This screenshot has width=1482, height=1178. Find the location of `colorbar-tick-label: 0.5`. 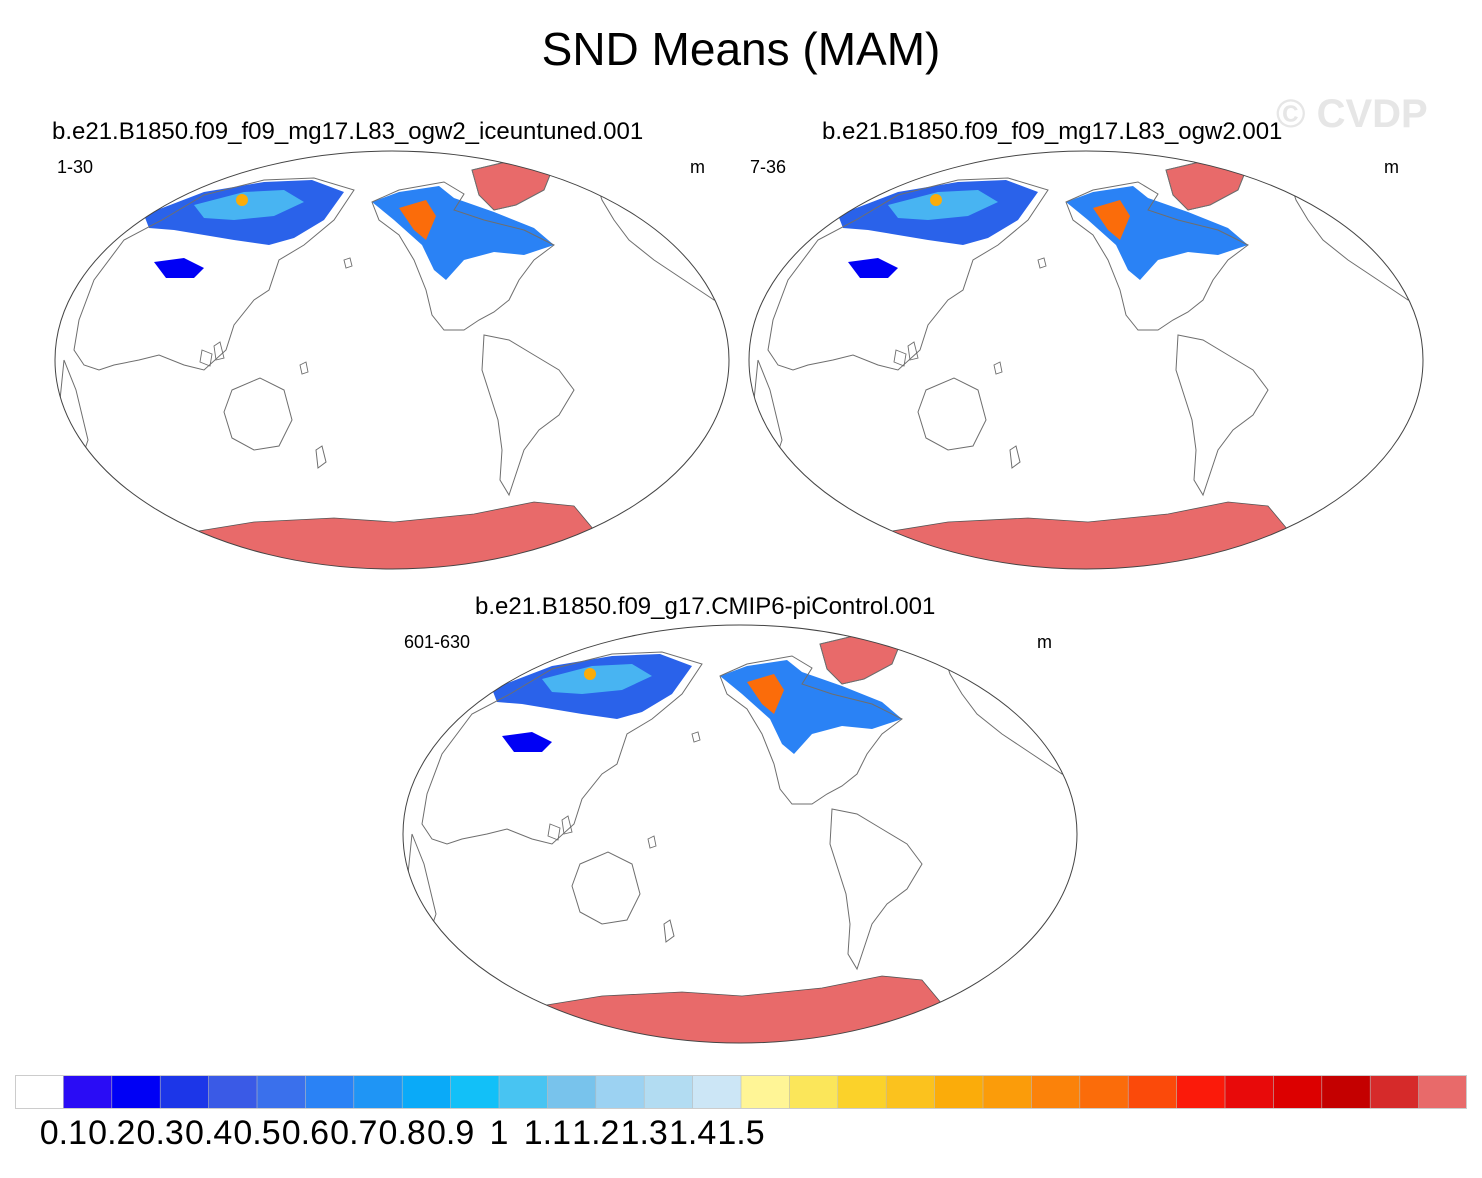

colorbar-tick-label: 0.5 is located at coordinates (257, 1133).